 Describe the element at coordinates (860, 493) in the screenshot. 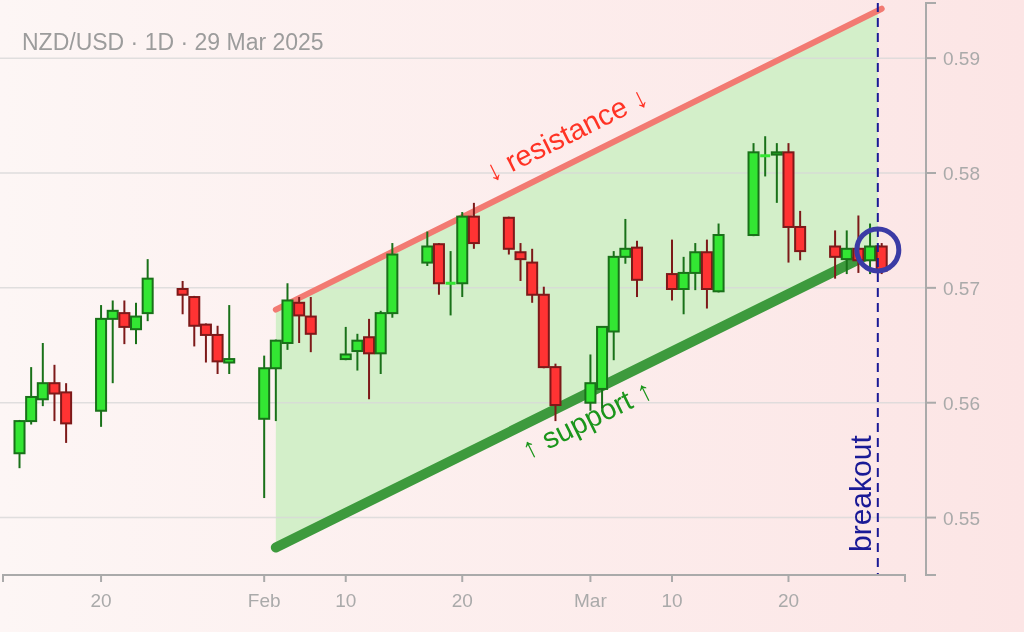

I see `ref-line-label: breakout` at that location.